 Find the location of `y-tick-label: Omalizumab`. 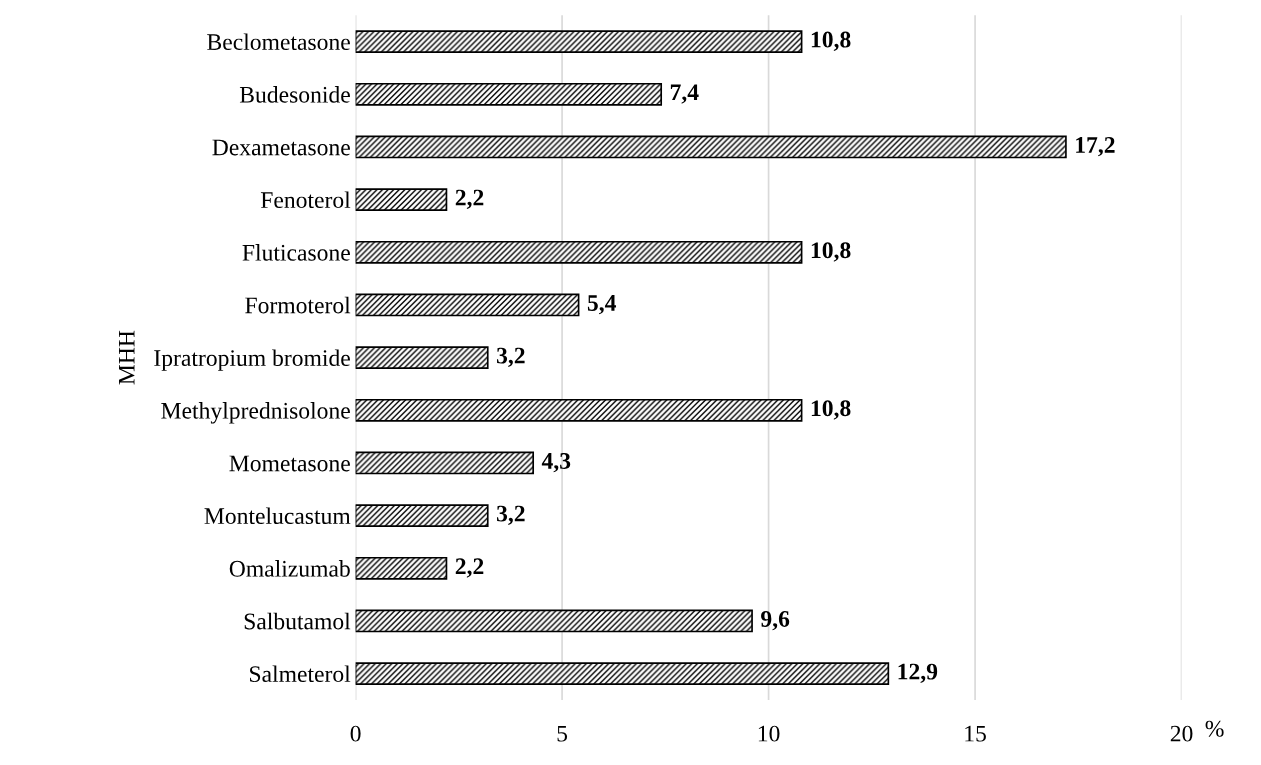

y-tick-label: Omalizumab is located at coordinates (289, 568).